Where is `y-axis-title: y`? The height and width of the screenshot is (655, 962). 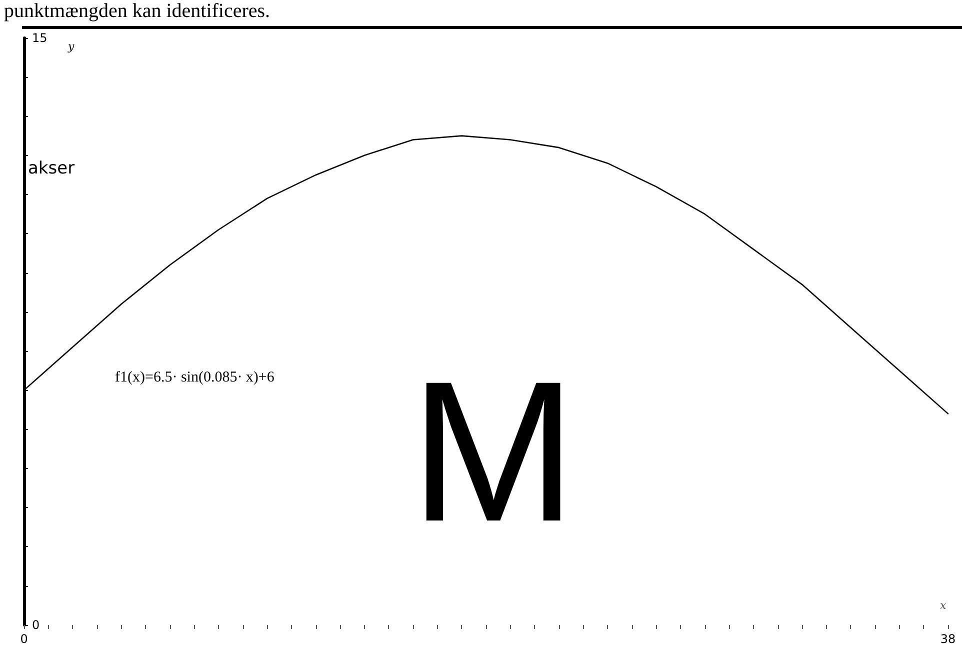 y-axis-title: y is located at coordinates (71, 46).